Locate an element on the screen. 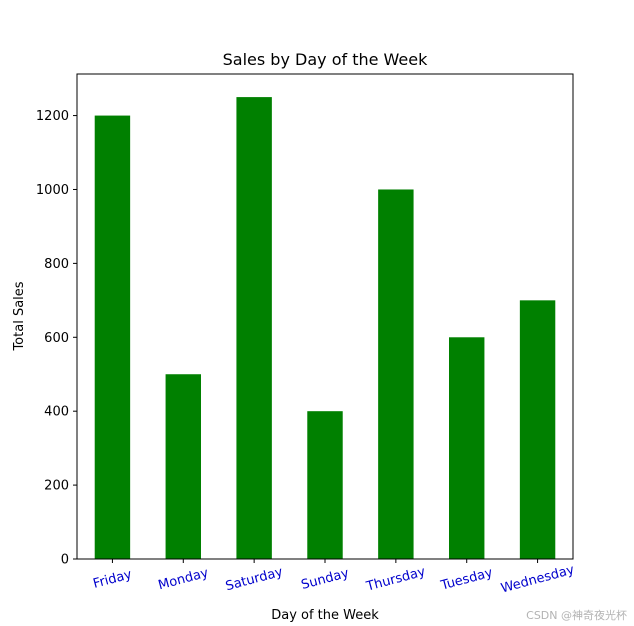 This screenshot has height=626, width=634. y-tick-label: 800 is located at coordinates (56, 264).